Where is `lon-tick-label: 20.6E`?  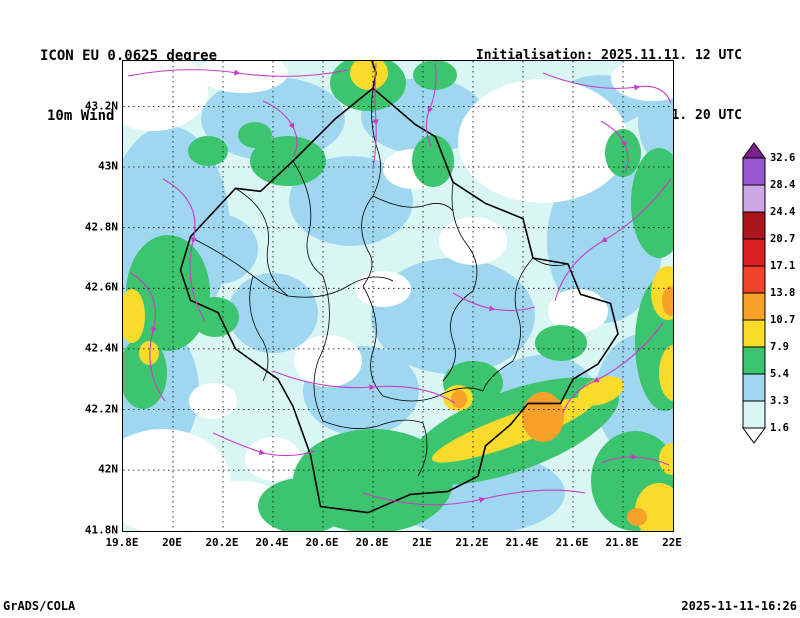 lon-tick-label: 20.6E is located at coordinates (322, 542).